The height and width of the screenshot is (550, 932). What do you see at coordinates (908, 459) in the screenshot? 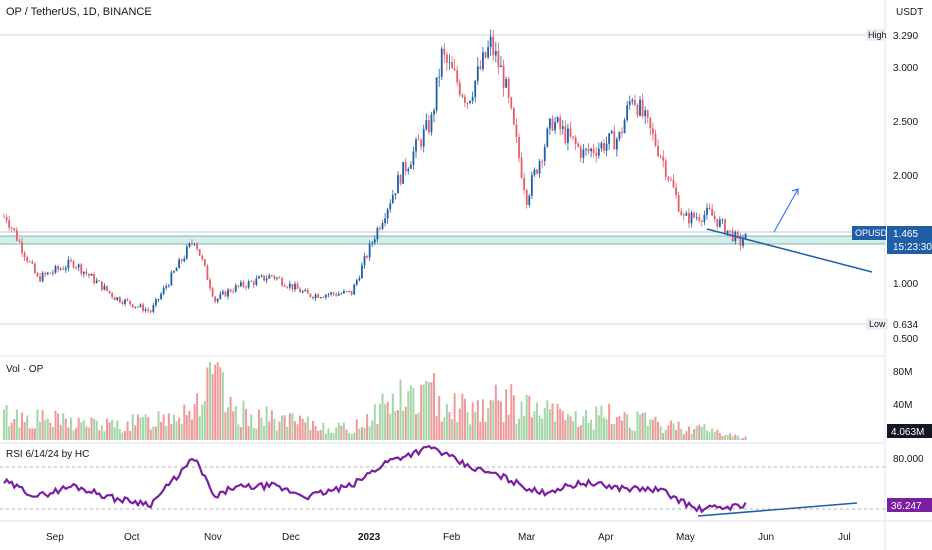
I see `rsi-y-tick: 80.000` at bounding box center [908, 459].